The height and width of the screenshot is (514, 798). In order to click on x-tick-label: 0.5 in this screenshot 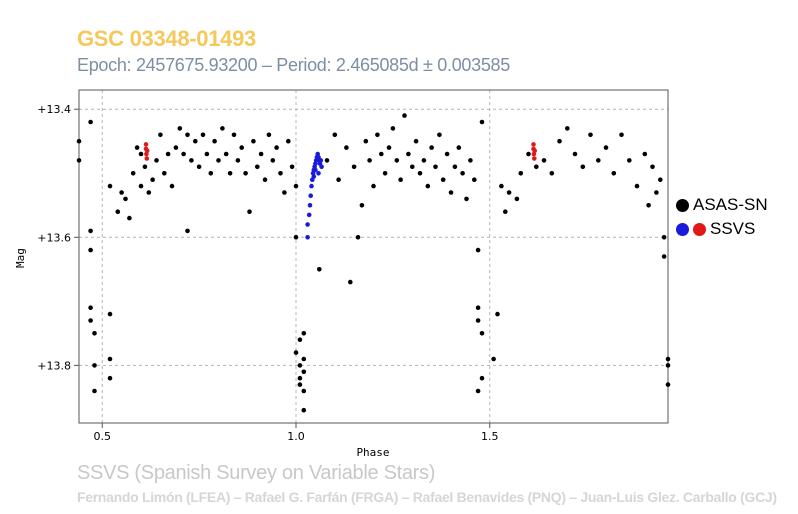, I will do `click(103, 436)`.